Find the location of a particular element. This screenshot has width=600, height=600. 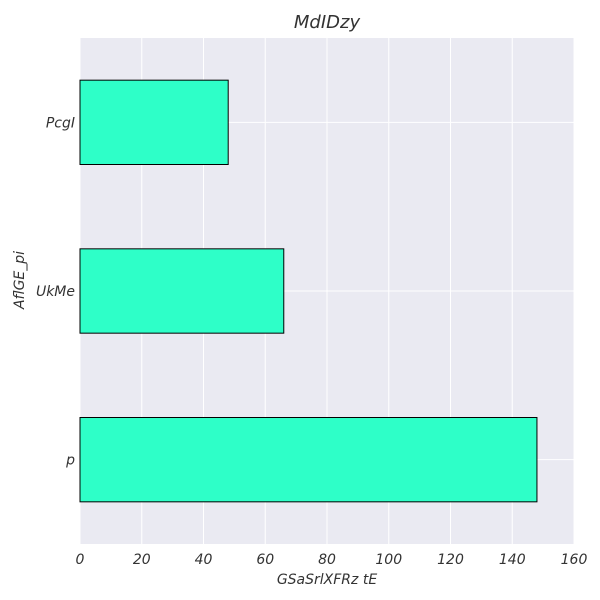

x-axis-ticks: 0 20 40 60 80 100 120 140 160 is located at coordinates (332, 560).